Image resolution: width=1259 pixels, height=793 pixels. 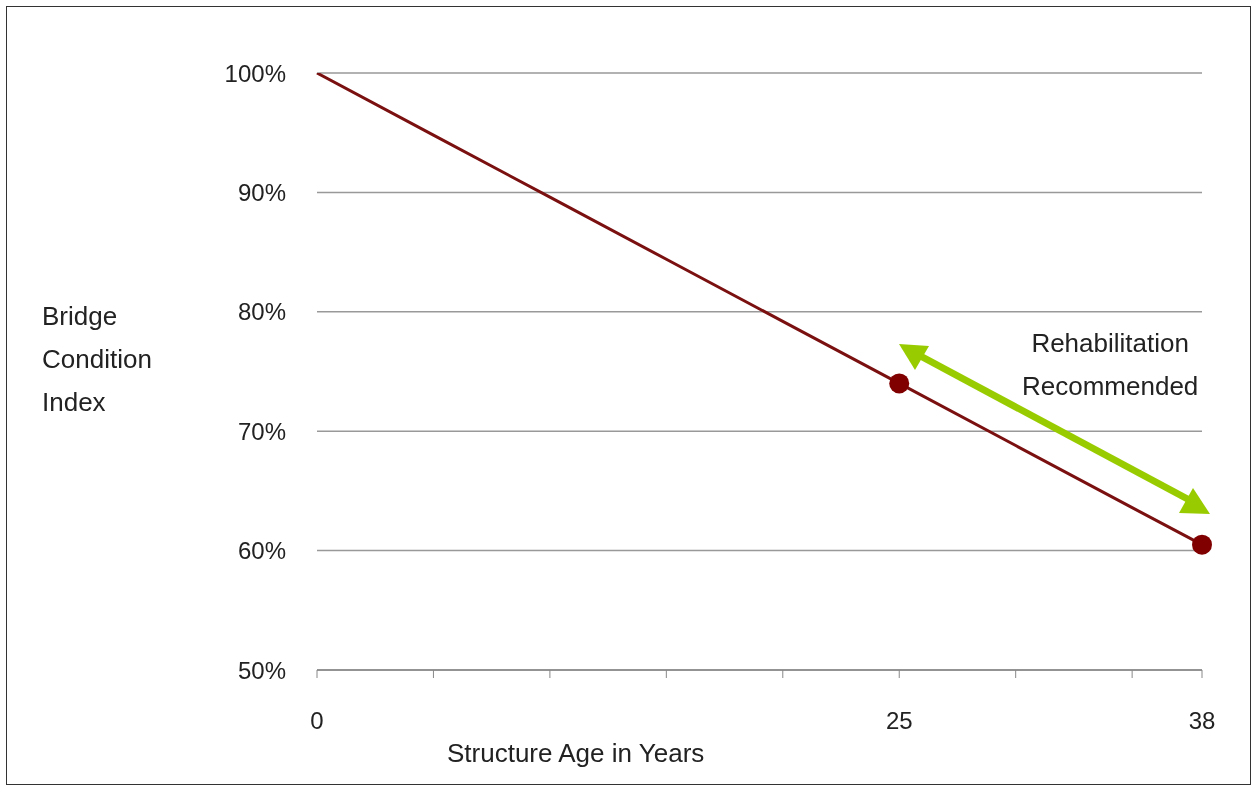 What do you see at coordinates (261, 192) in the screenshot?
I see `y-tick-label: 90%` at bounding box center [261, 192].